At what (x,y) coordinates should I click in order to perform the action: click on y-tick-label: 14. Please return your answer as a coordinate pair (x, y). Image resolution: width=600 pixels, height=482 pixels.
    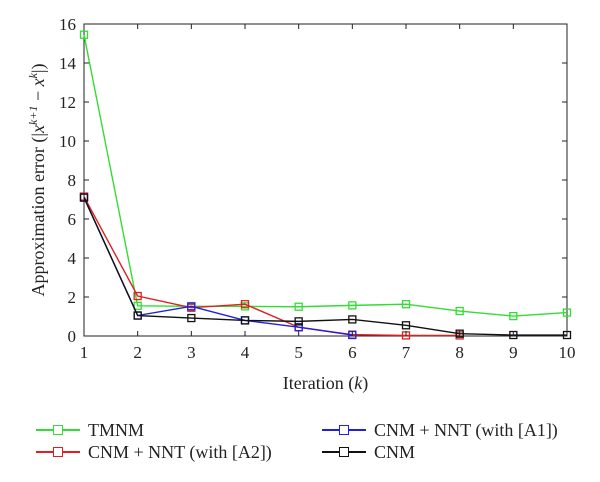
    Looking at the image, I should click on (68, 63).